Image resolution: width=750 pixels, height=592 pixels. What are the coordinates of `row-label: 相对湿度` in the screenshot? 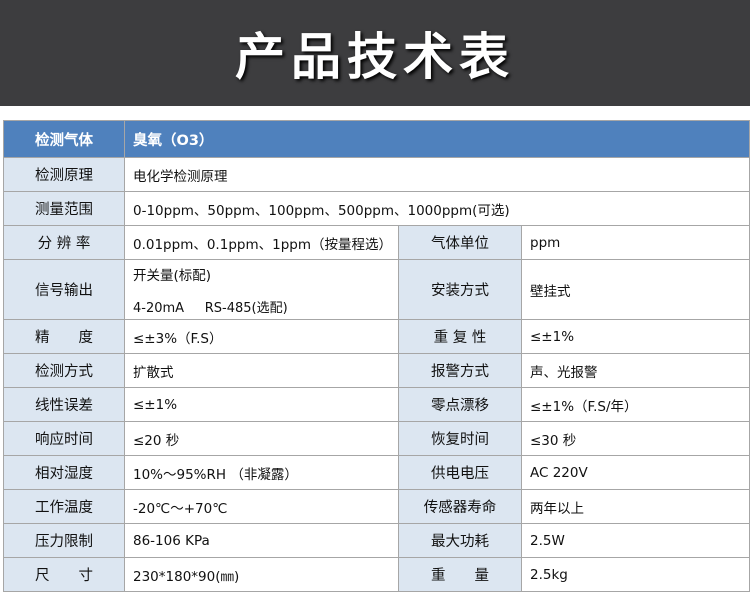 It's located at (64, 472).